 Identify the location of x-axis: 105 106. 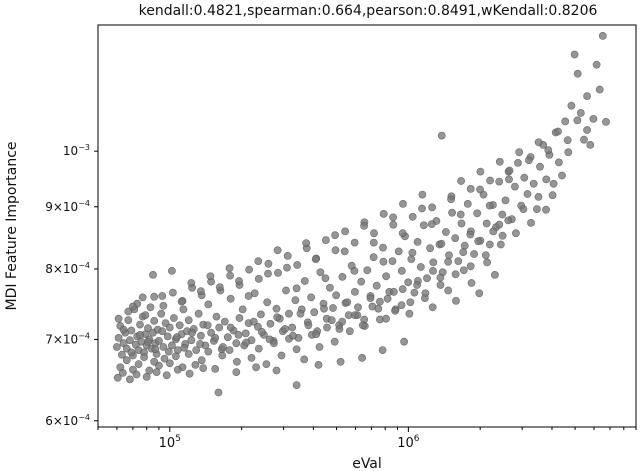
(367, 439).